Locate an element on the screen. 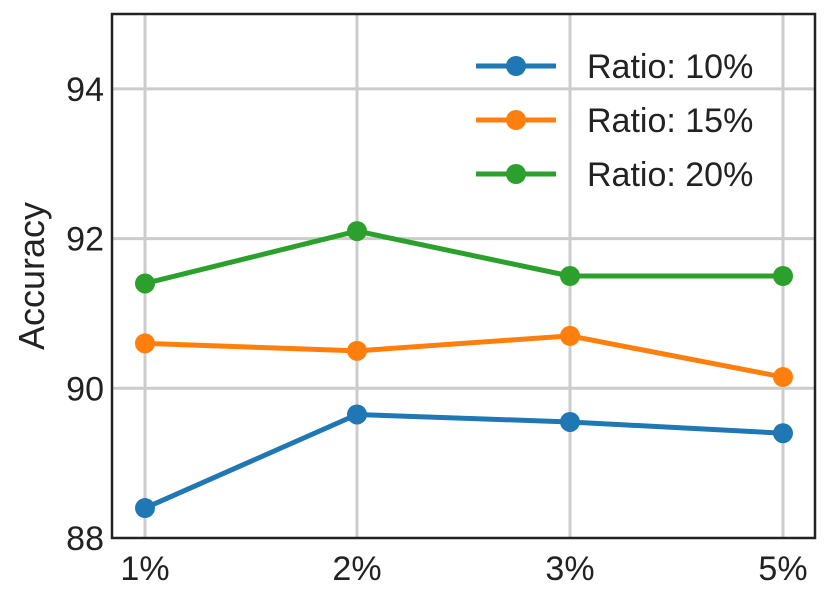  legend-label: Ratio: 20% is located at coordinates (670, 175).